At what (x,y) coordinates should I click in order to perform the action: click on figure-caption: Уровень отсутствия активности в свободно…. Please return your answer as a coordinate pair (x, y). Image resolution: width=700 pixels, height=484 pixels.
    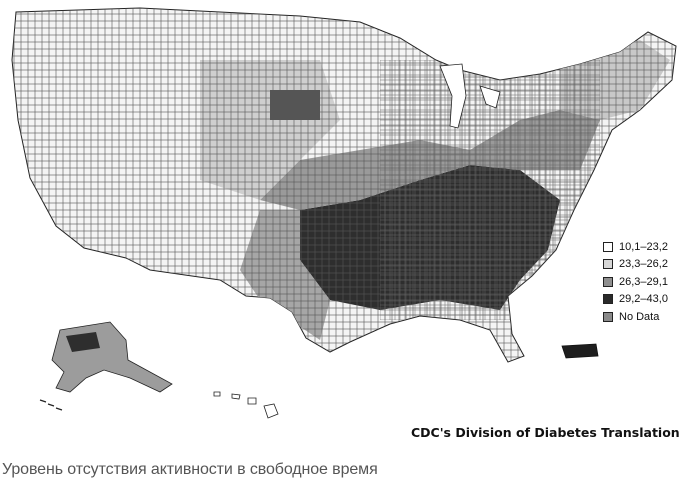
    Looking at the image, I should click on (190, 469).